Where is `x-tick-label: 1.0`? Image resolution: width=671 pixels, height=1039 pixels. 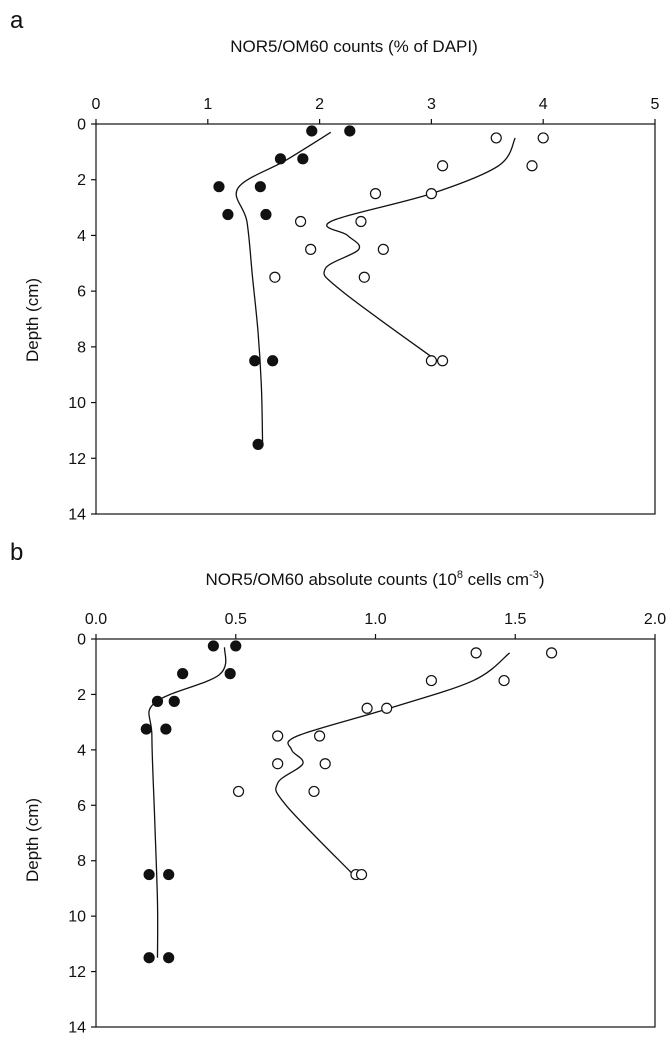
x-tick-label: 1.0 is located at coordinates (375, 619).